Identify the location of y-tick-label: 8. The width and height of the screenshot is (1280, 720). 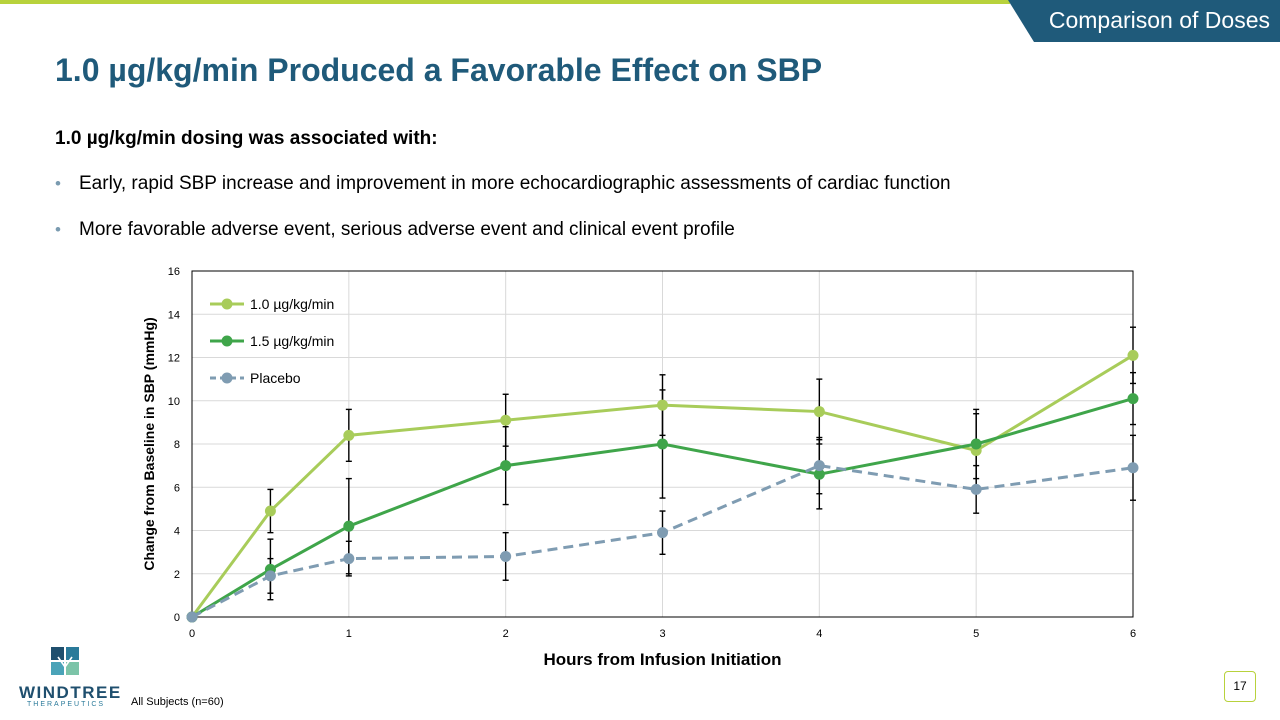
(177, 445).